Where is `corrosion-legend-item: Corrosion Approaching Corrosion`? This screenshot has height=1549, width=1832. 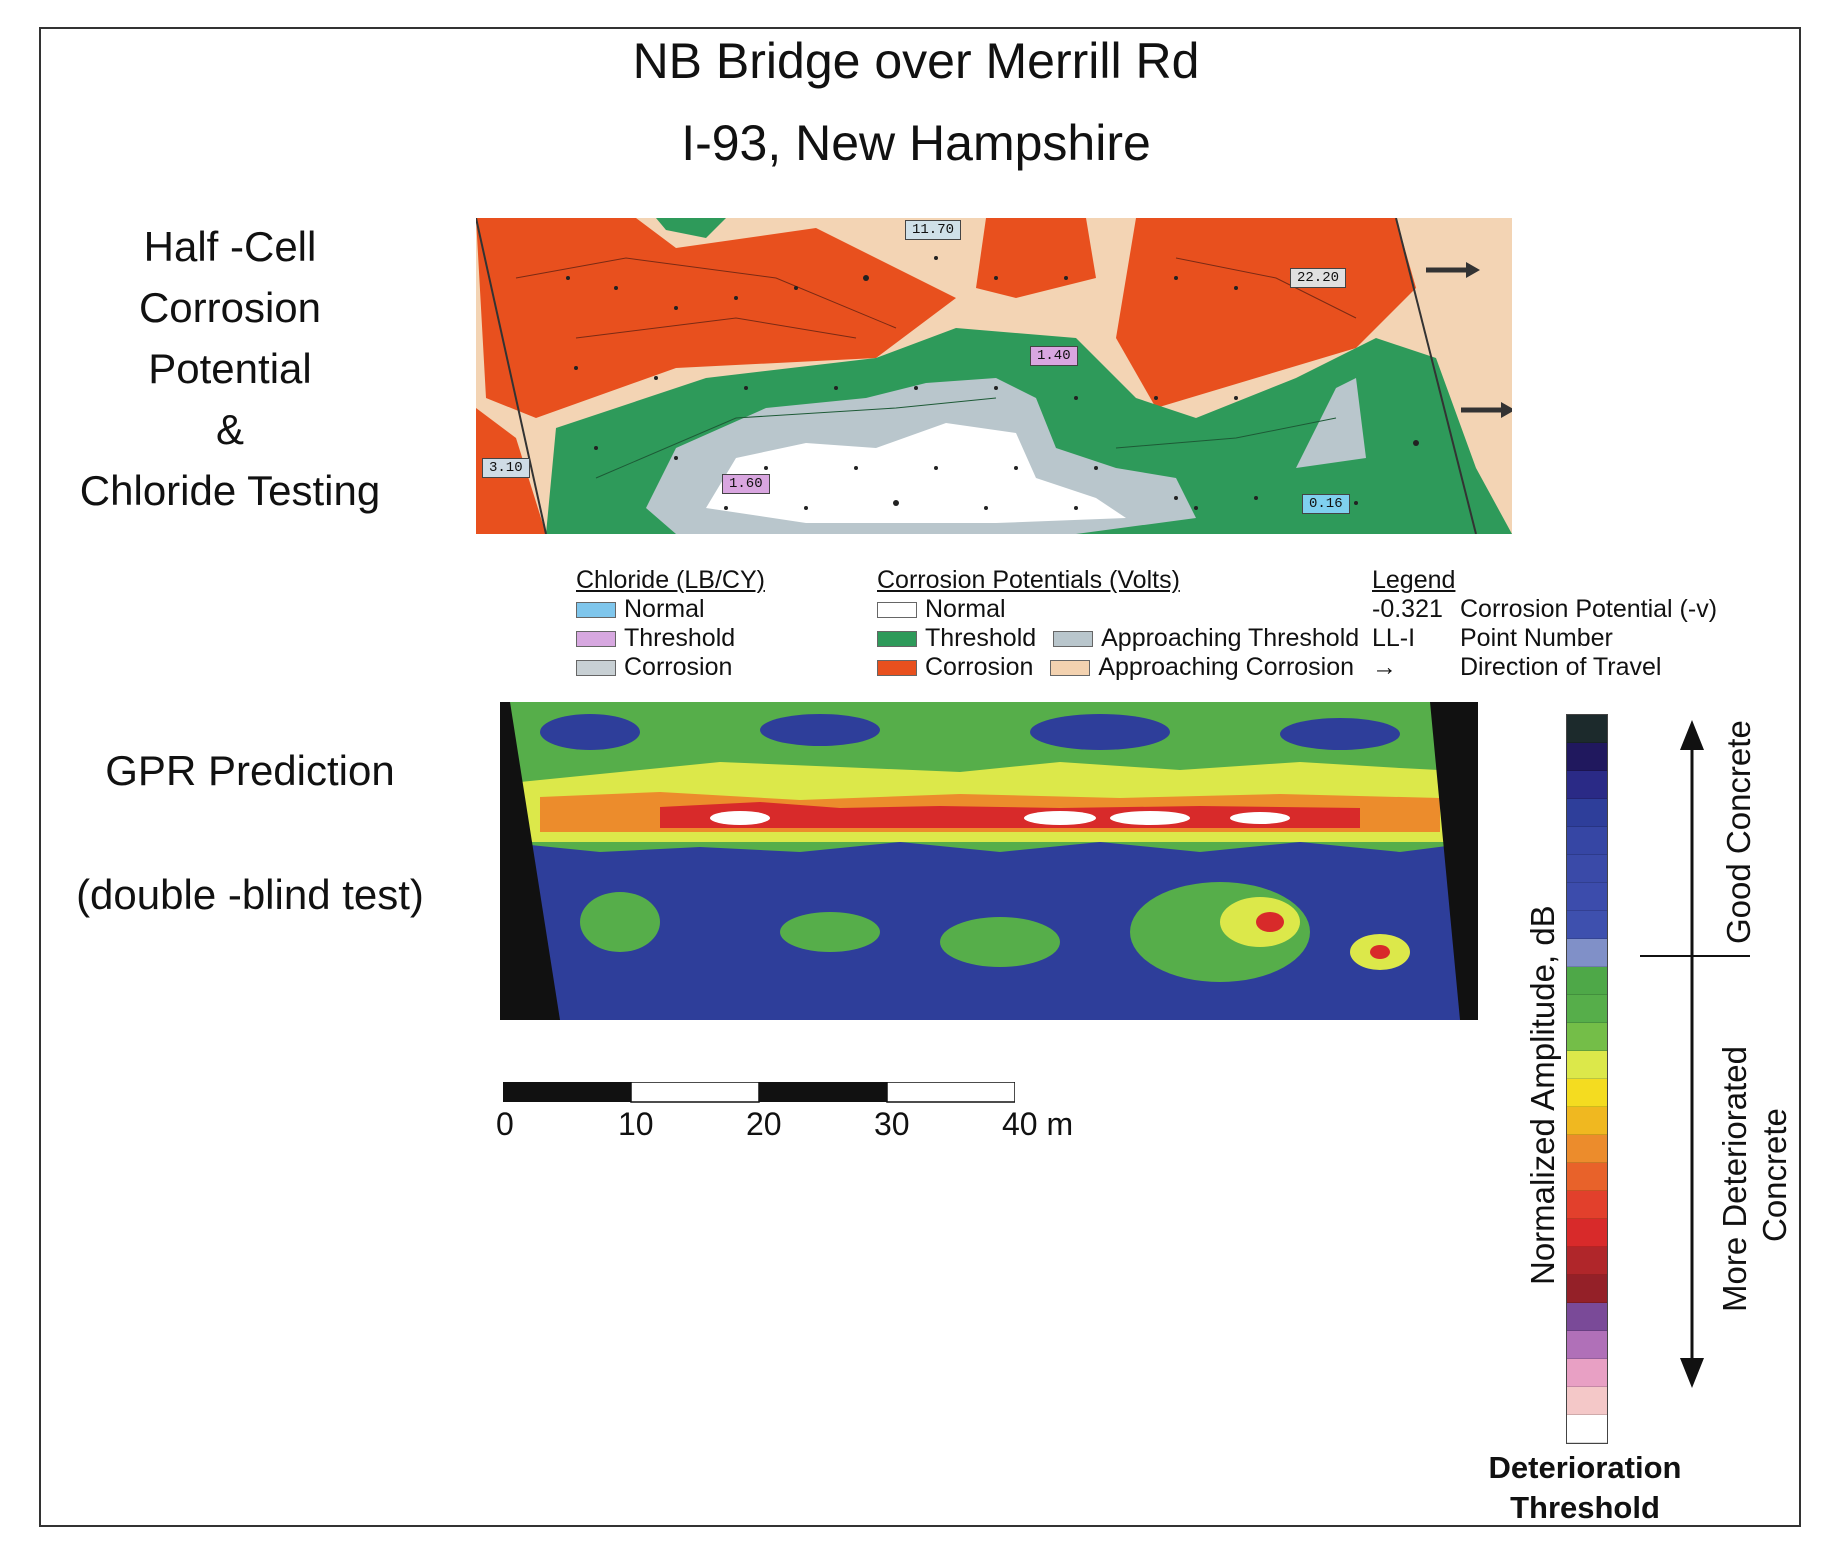
corrosion-legend-item: Corrosion Approaching Corrosion is located at coordinates (1117, 667).